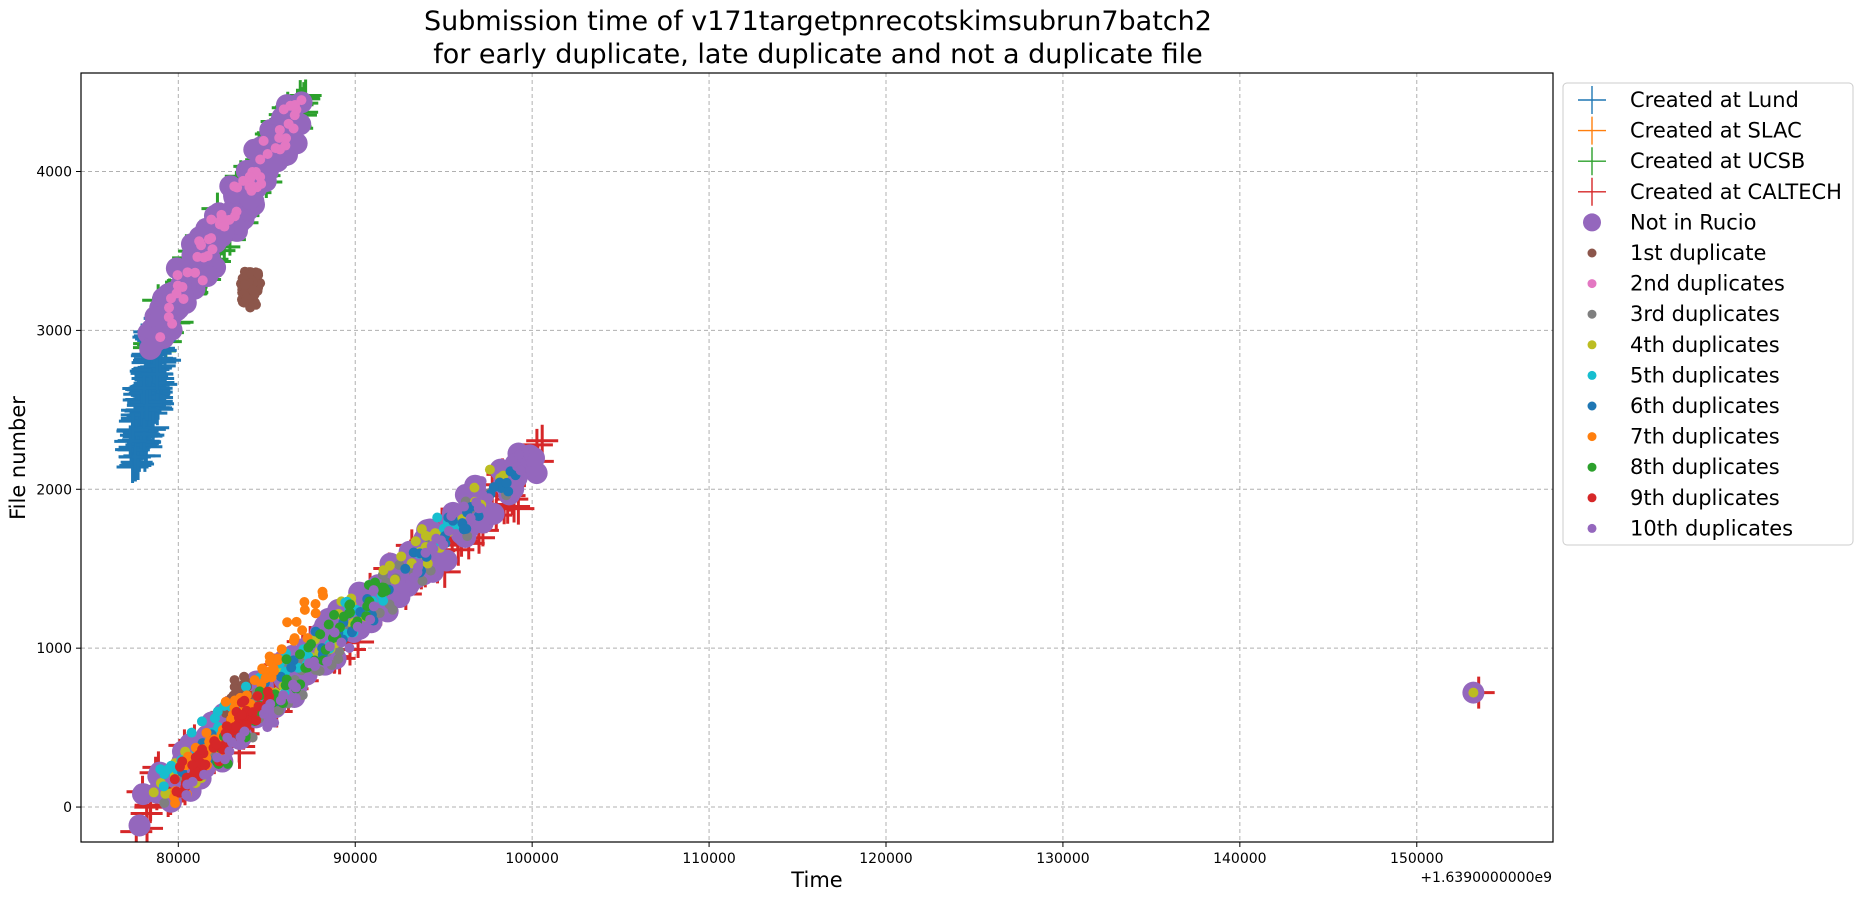 The image size is (1858, 902). I want to click on legend-label: Created at SLAC, so click(1716, 131).